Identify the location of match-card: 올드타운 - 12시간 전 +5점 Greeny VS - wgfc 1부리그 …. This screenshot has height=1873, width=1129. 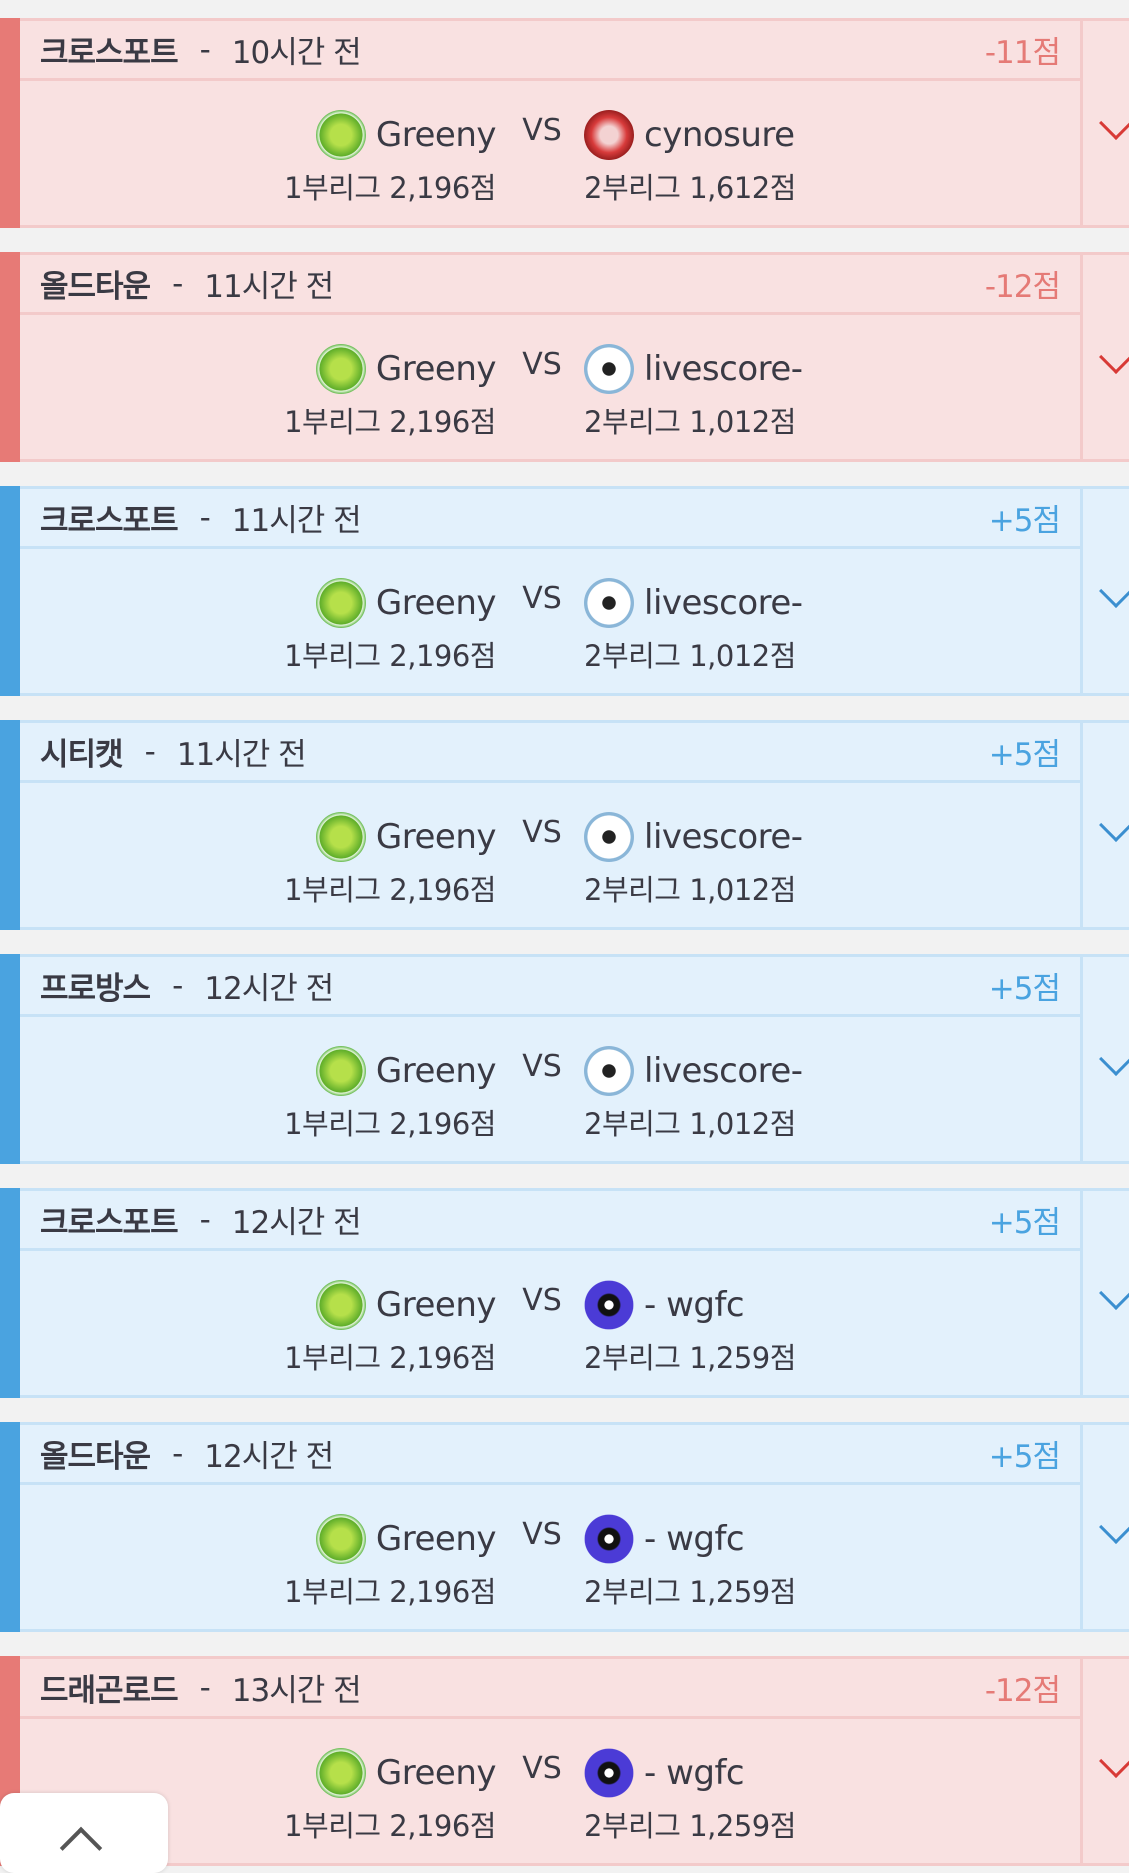
(564, 1527).